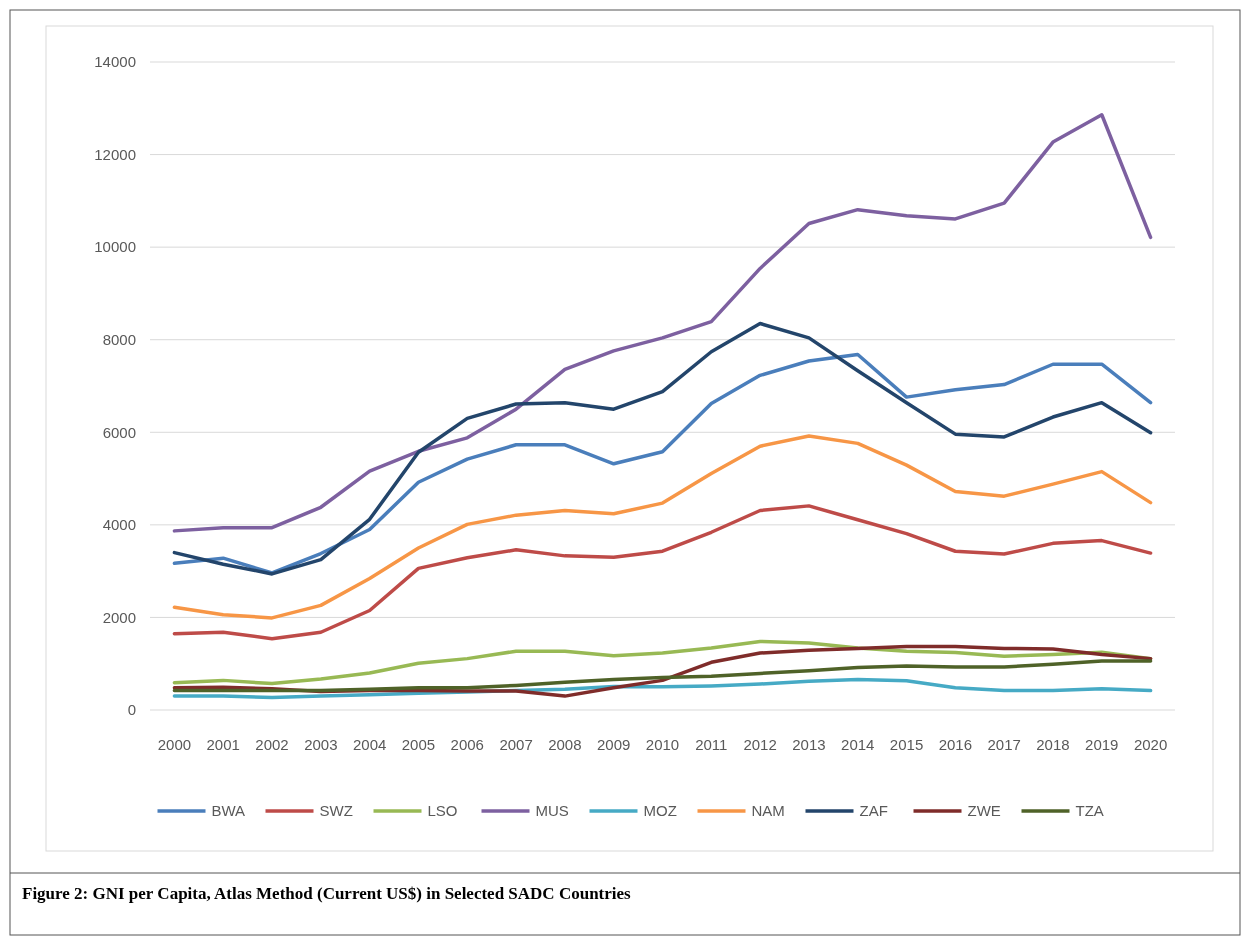 The image size is (1247, 948). Describe the element at coordinates (768, 811) in the screenshot. I see `legend-label: NAM` at that location.